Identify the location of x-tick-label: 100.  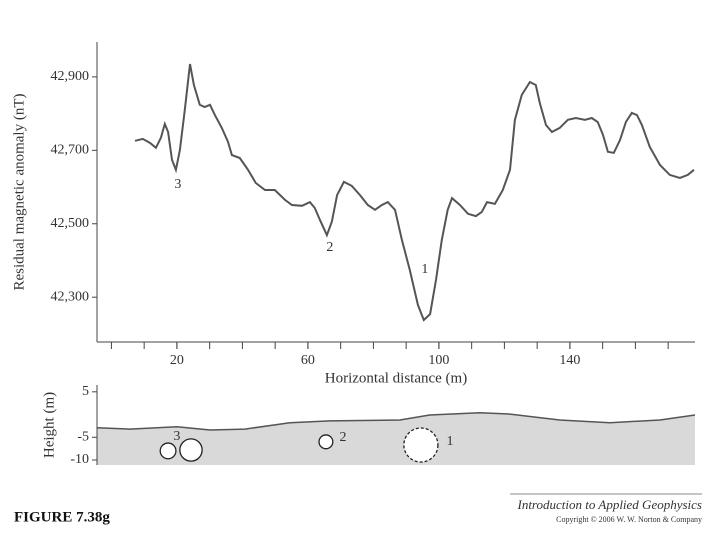
(438, 360).